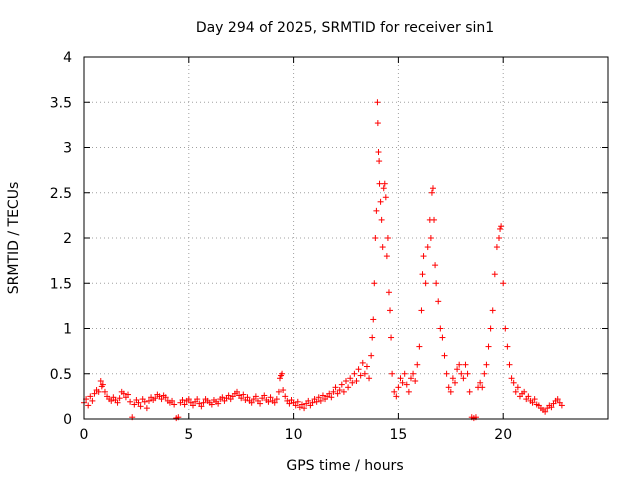 This screenshot has width=640, height=480. I want to click on x-tick-label: 15, so click(398, 435).